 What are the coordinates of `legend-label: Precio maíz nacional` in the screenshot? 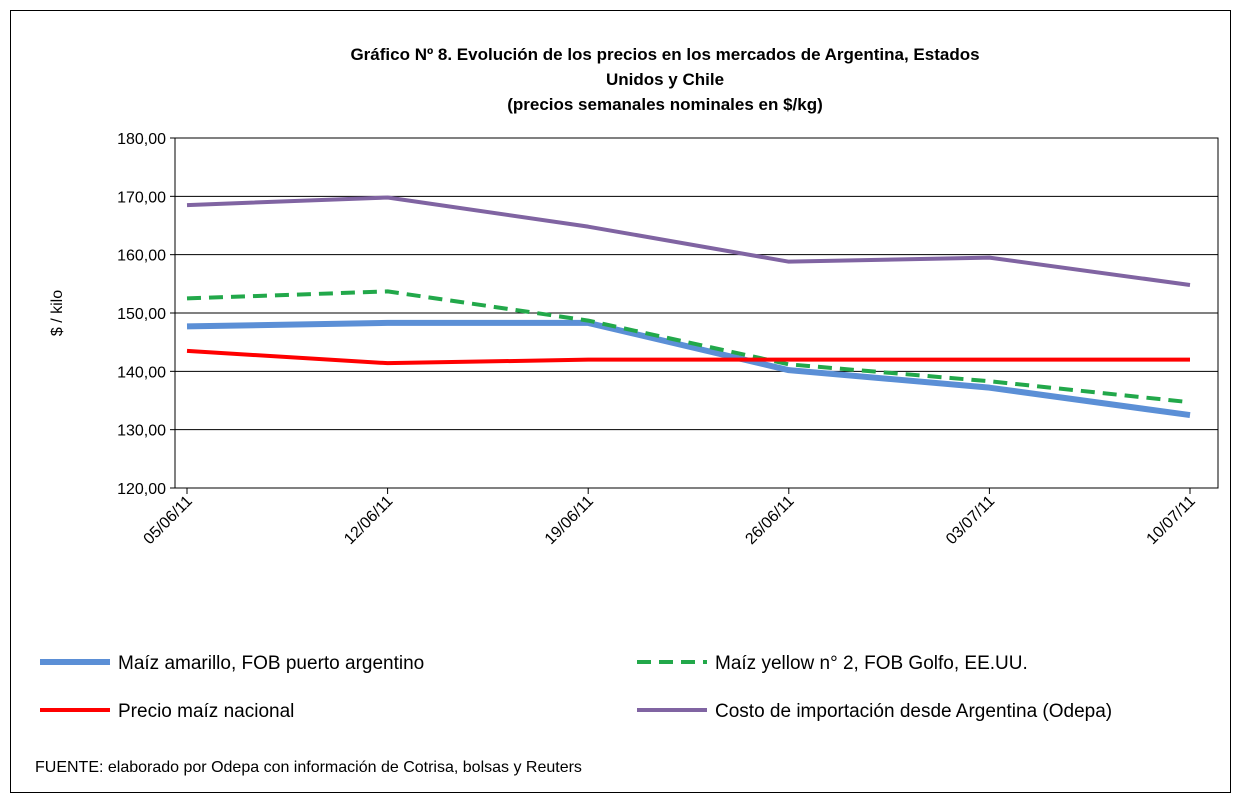 It's located at (206, 711).